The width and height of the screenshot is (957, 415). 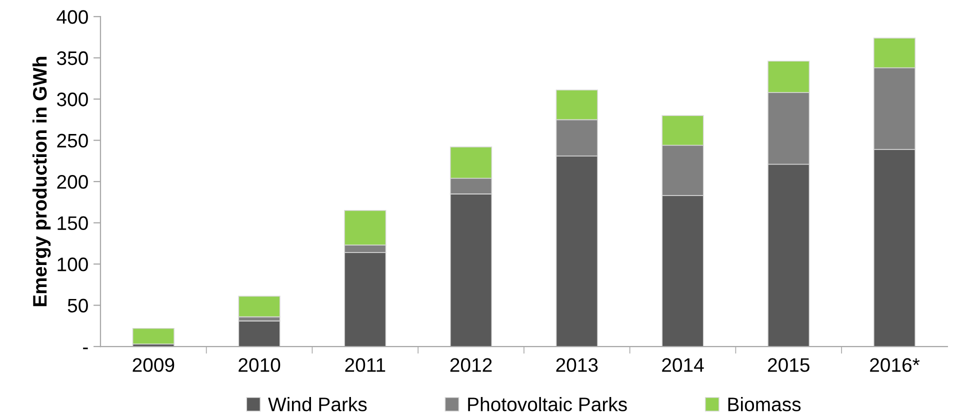 I want to click on x-tick-label: 2016*, so click(x=895, y=365).